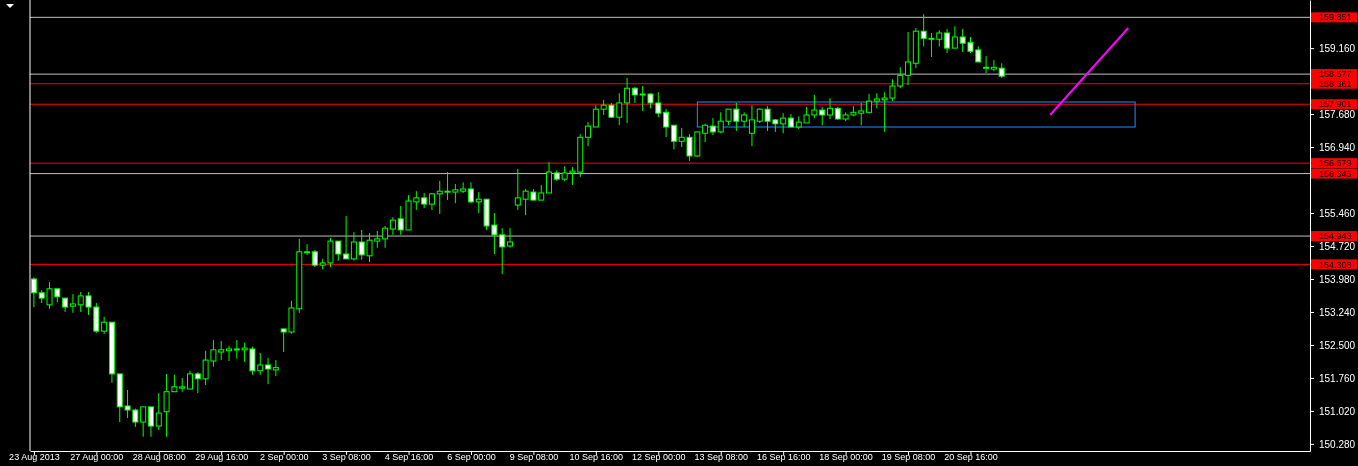 The width and height of the screenshot is (1358, 466). Describe the element at coordinates (409, 457) in the screenshot. I see `x-tick-label: 4 Sep 16:00` at that location.